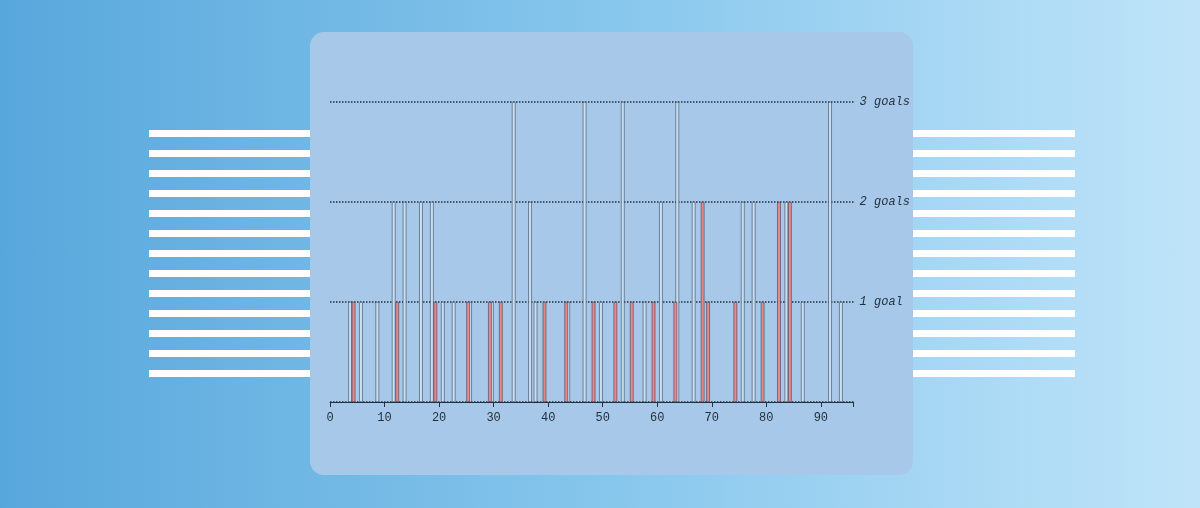  What do you see at coordinates (330, 418) in the screenshot?
I see `x-tick-label: 0` at bounding box center [330, 418].